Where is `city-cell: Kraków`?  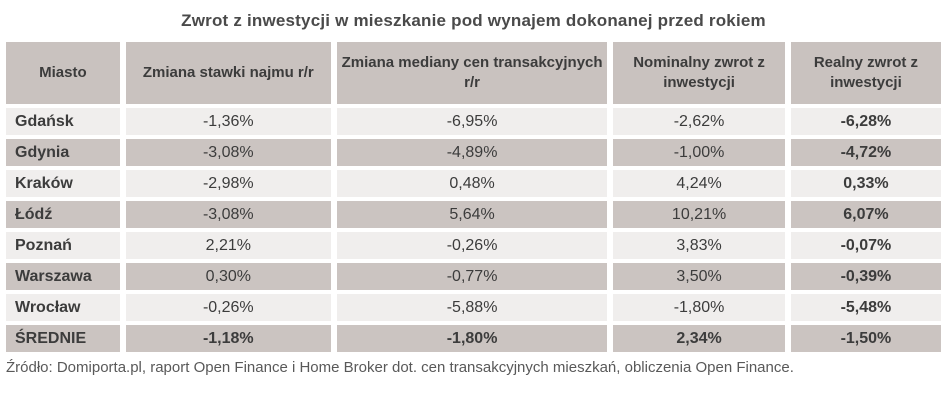 city-cell: Kraków is located at coordinates (63, 183).